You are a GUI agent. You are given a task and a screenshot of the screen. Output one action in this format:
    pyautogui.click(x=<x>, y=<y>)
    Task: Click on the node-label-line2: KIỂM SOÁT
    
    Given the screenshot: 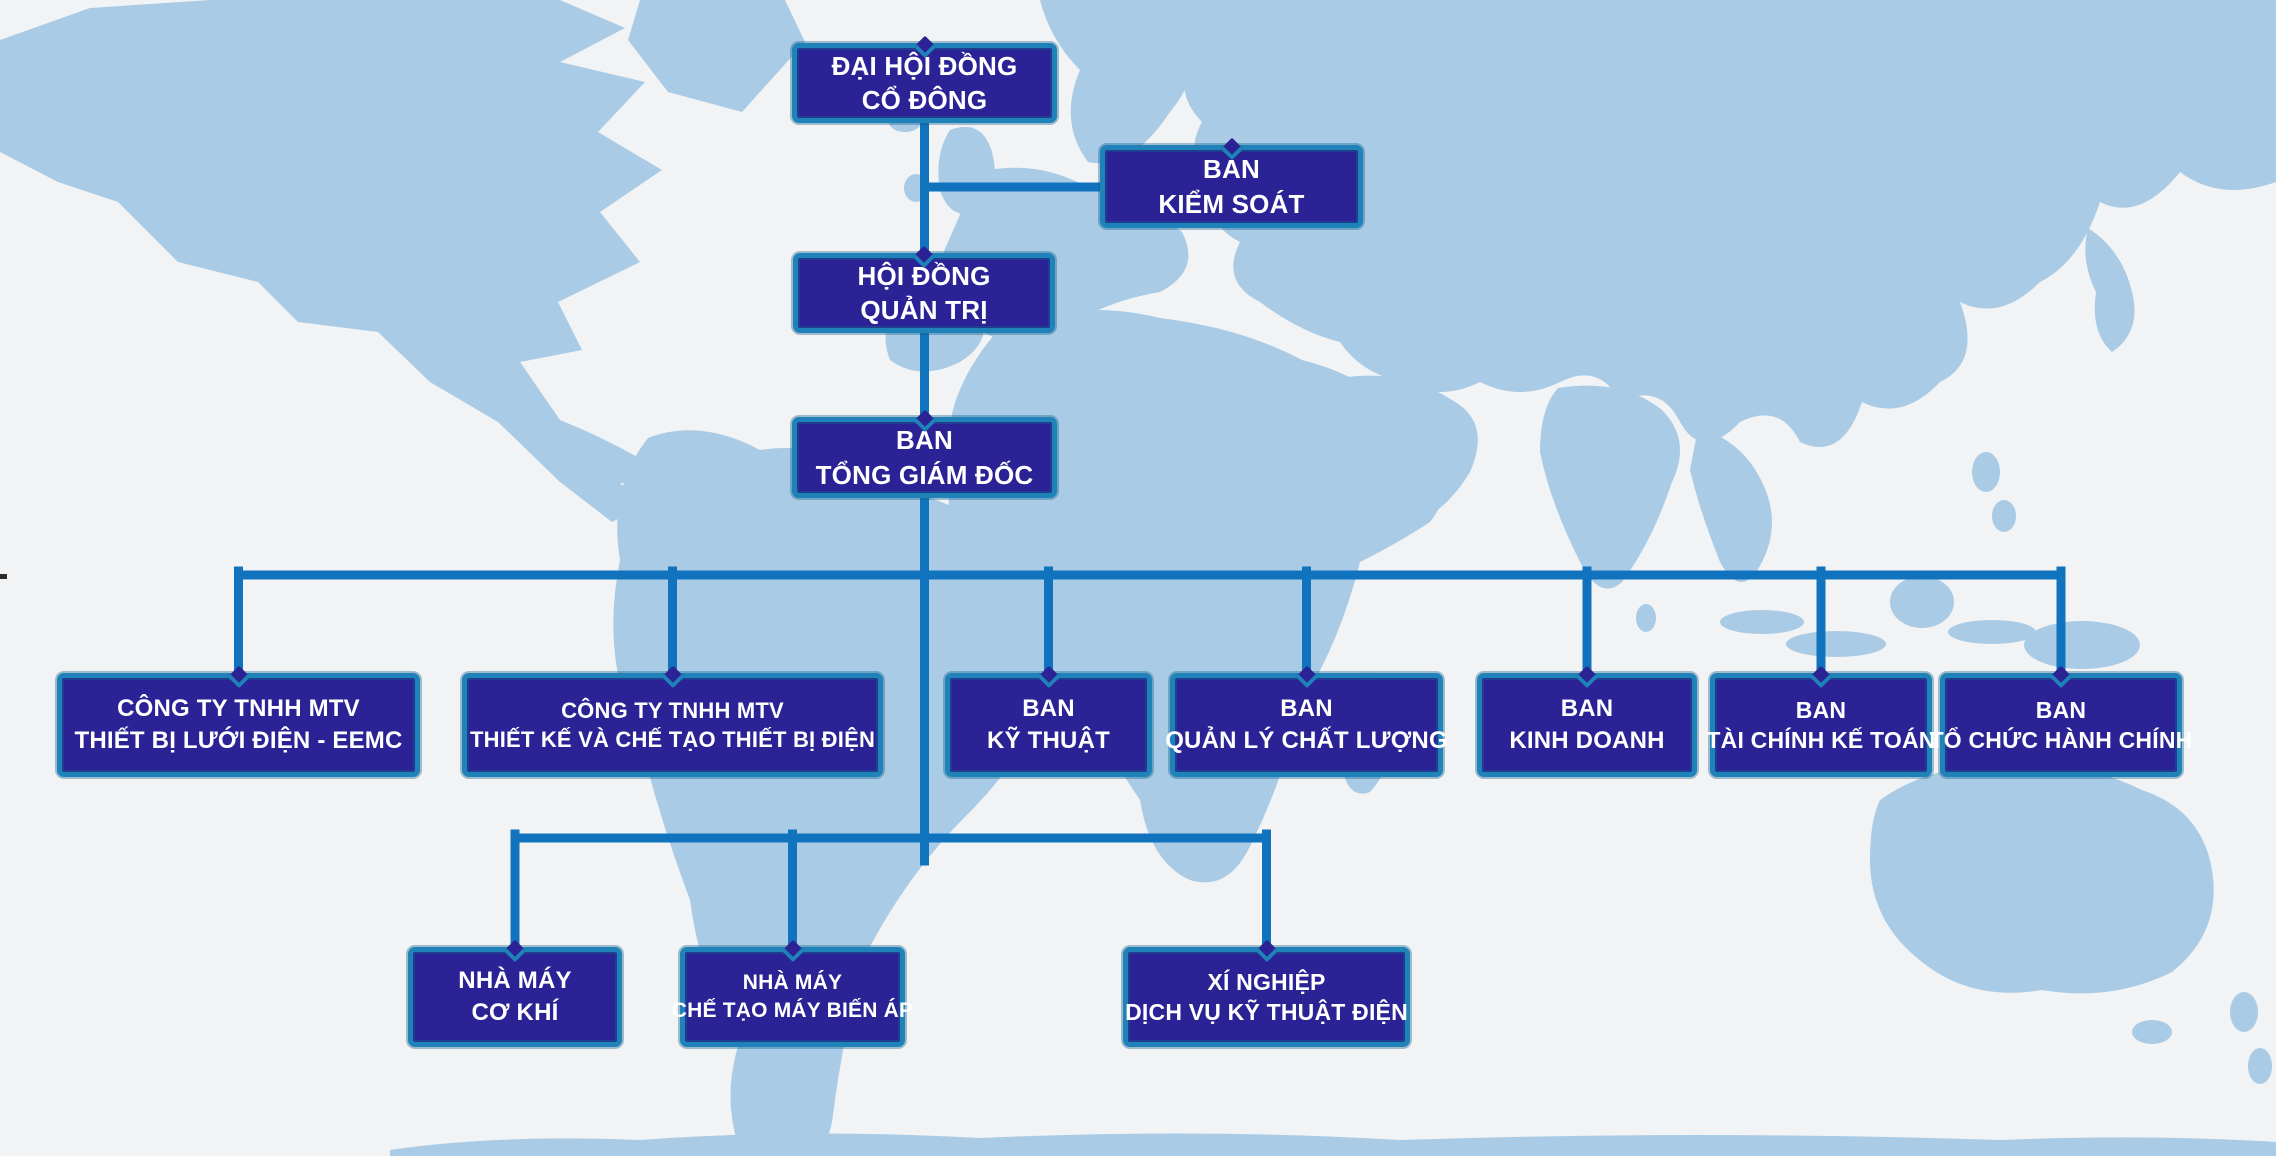 What is the action you would take?
    pyautogui.click(x=1231, y=203)
    